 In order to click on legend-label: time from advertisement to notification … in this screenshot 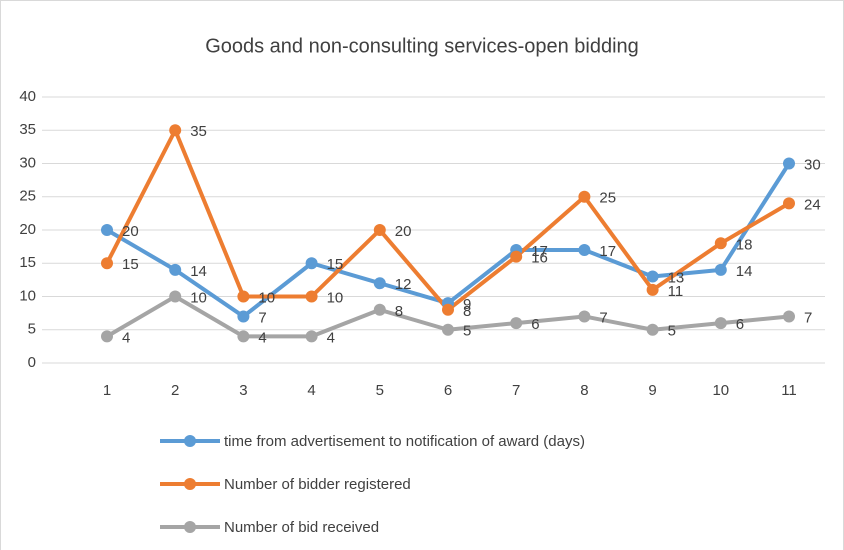, I will do `click(404, 441)`.